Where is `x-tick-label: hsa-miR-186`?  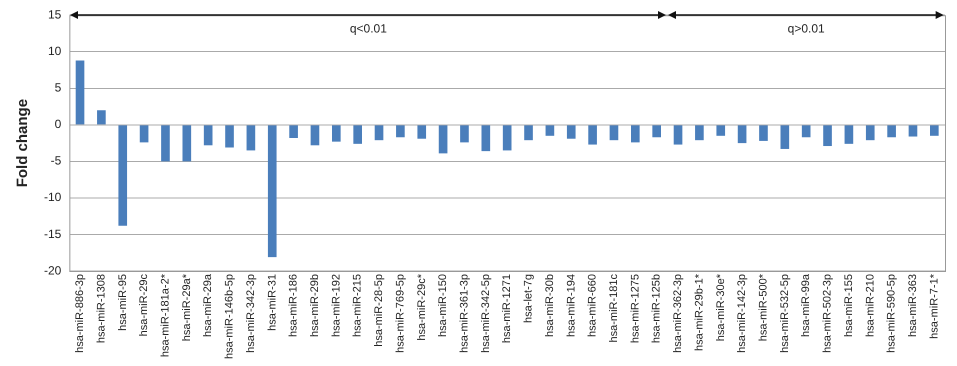
x-tick-label: hsa-miR-186 is located at coordinates (294, 305).